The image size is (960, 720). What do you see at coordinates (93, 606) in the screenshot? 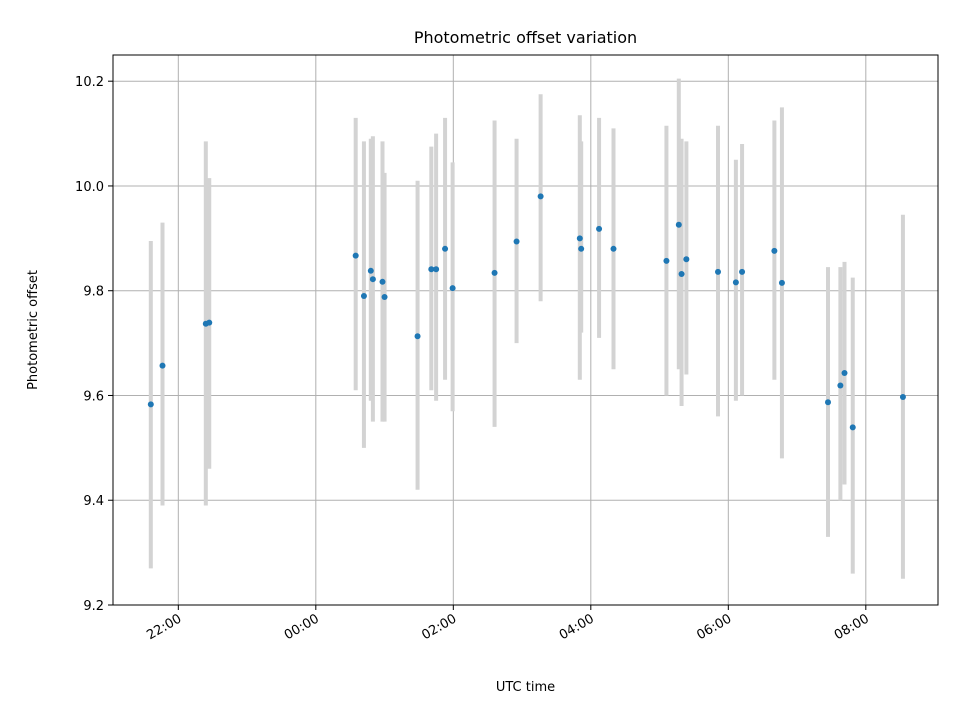
I see `y-tick-label: 9.2` at bounding box center [93, 606].